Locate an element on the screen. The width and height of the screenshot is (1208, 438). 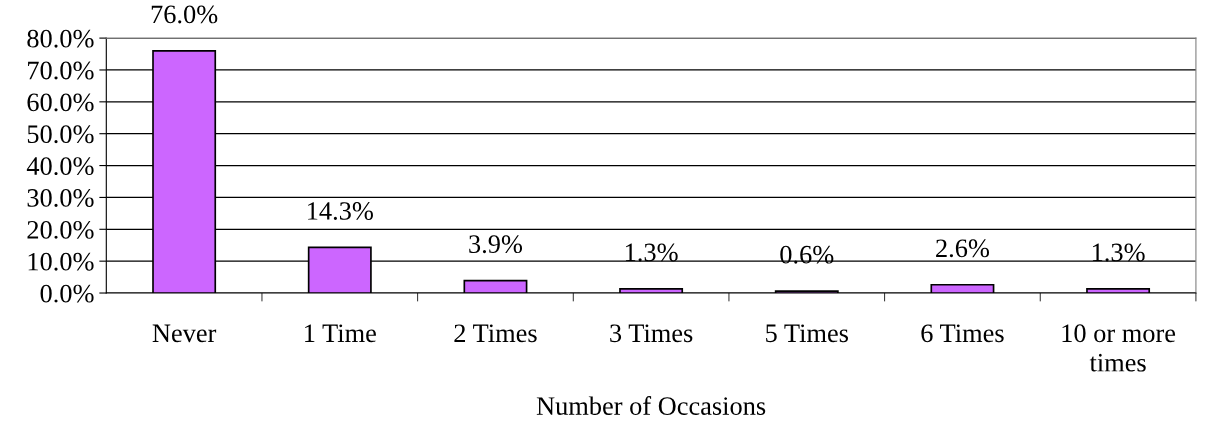
data-label: 3.9% is located at coordinates (496, 244).